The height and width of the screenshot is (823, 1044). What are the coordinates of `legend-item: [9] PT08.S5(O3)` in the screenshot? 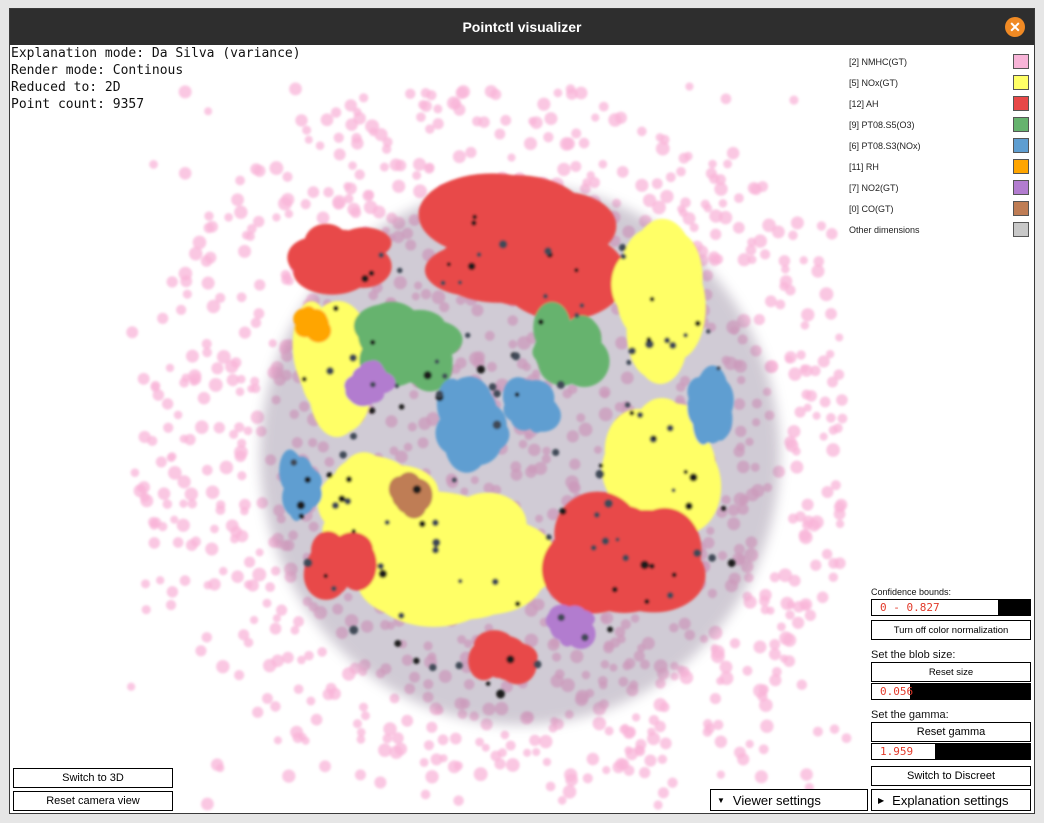 It's located at (939, 124).